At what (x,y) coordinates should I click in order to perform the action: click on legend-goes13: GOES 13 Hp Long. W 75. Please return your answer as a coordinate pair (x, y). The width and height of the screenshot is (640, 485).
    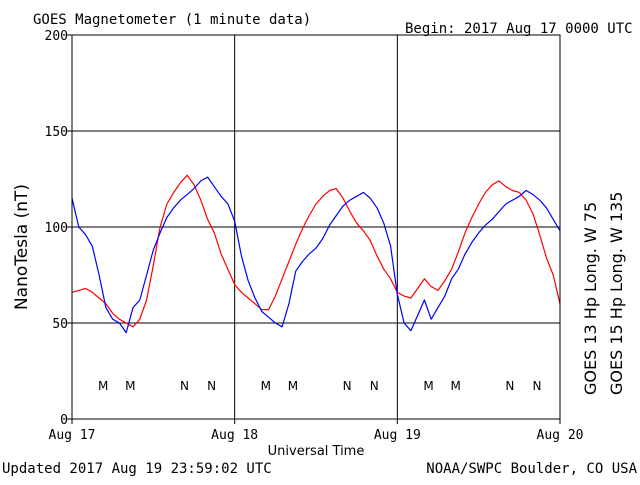
    Looking at the image, I should click on (590, 298).